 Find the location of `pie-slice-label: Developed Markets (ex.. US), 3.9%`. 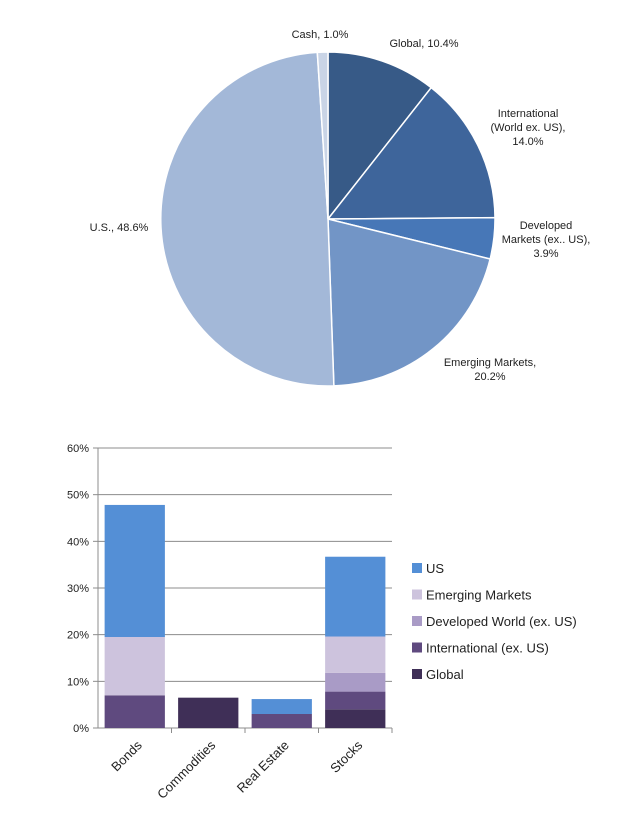

pie-slice-label: Developed Markets (ex.. US), 3.9% is located at coordinates (546, 240).